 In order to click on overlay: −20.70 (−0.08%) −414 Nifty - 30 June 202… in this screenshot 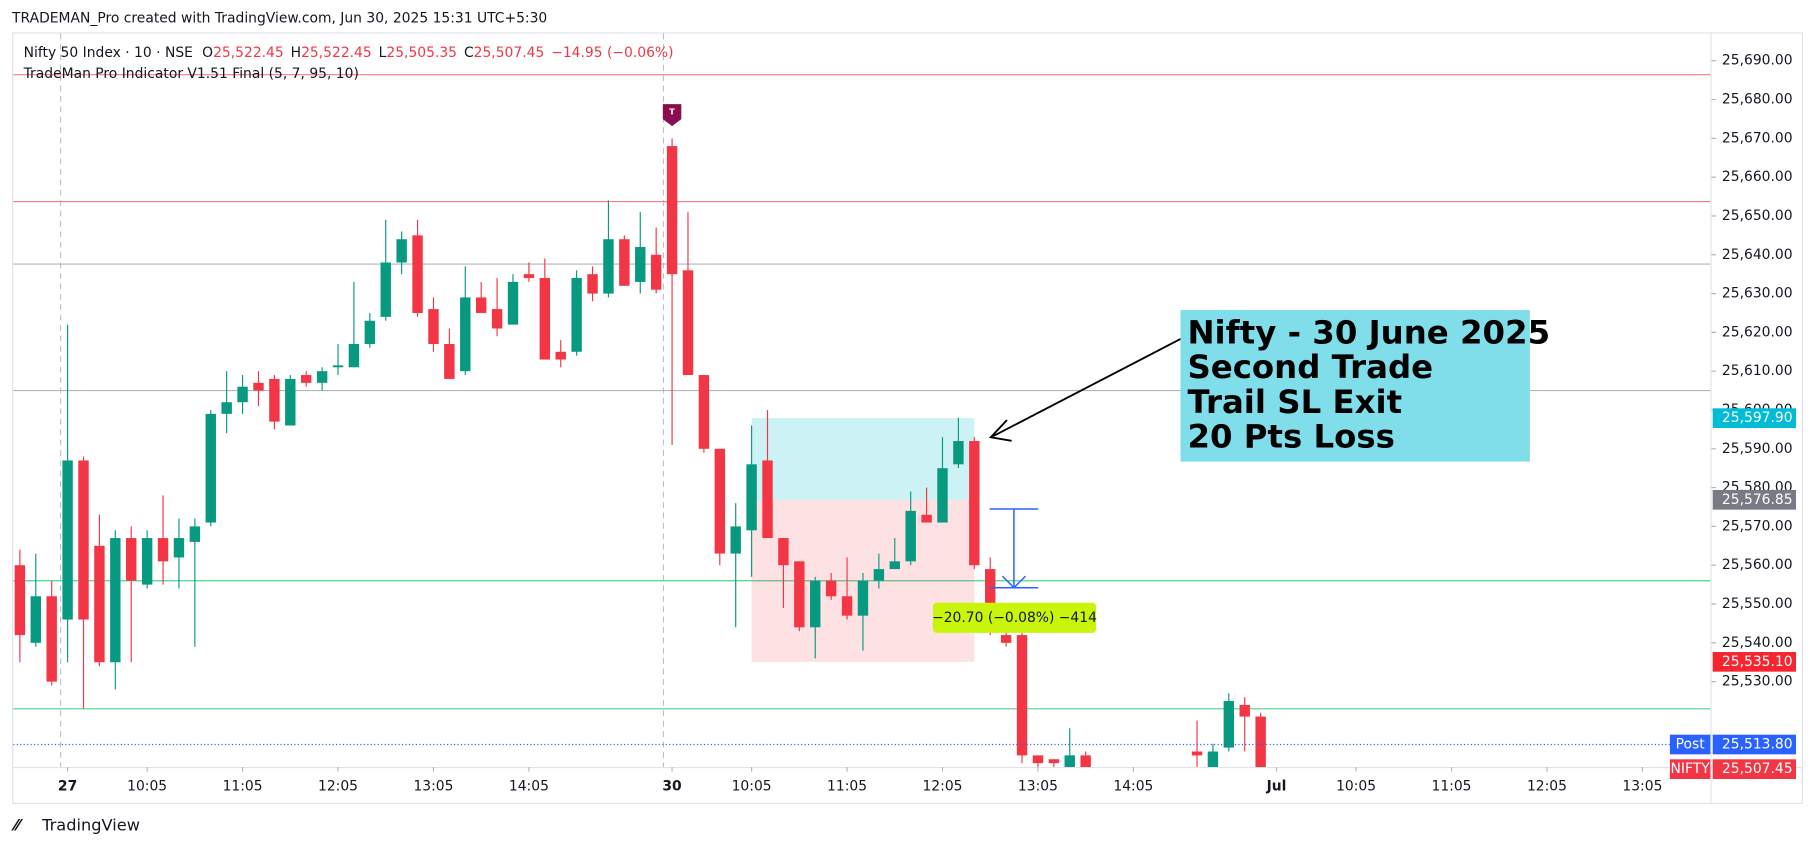, I will do `click(1241, 471)`.